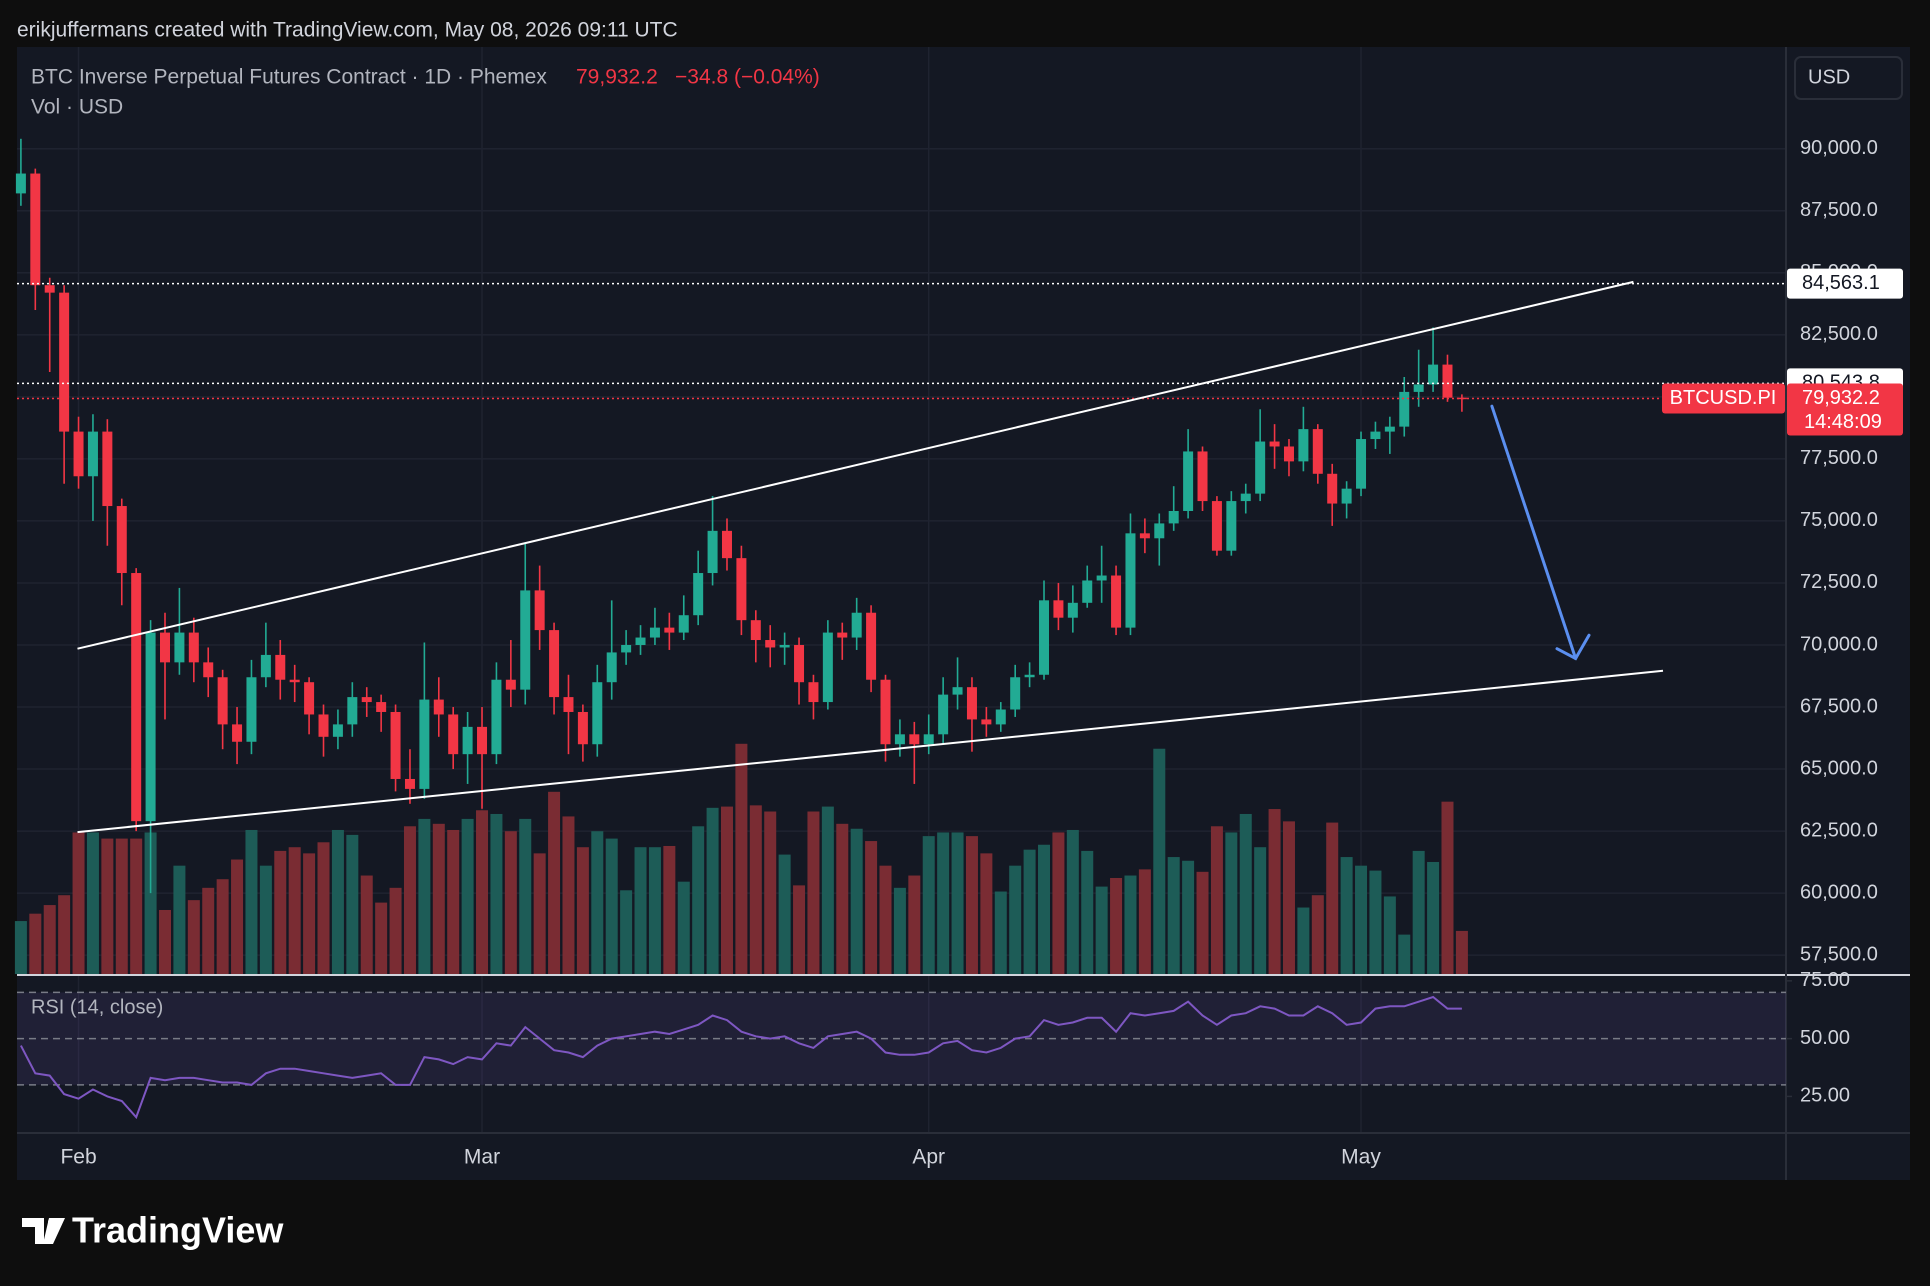 Image resolution: width=1930 pixels, height=1286 pixels. I want to click on currency-button, so click(1848, 78).